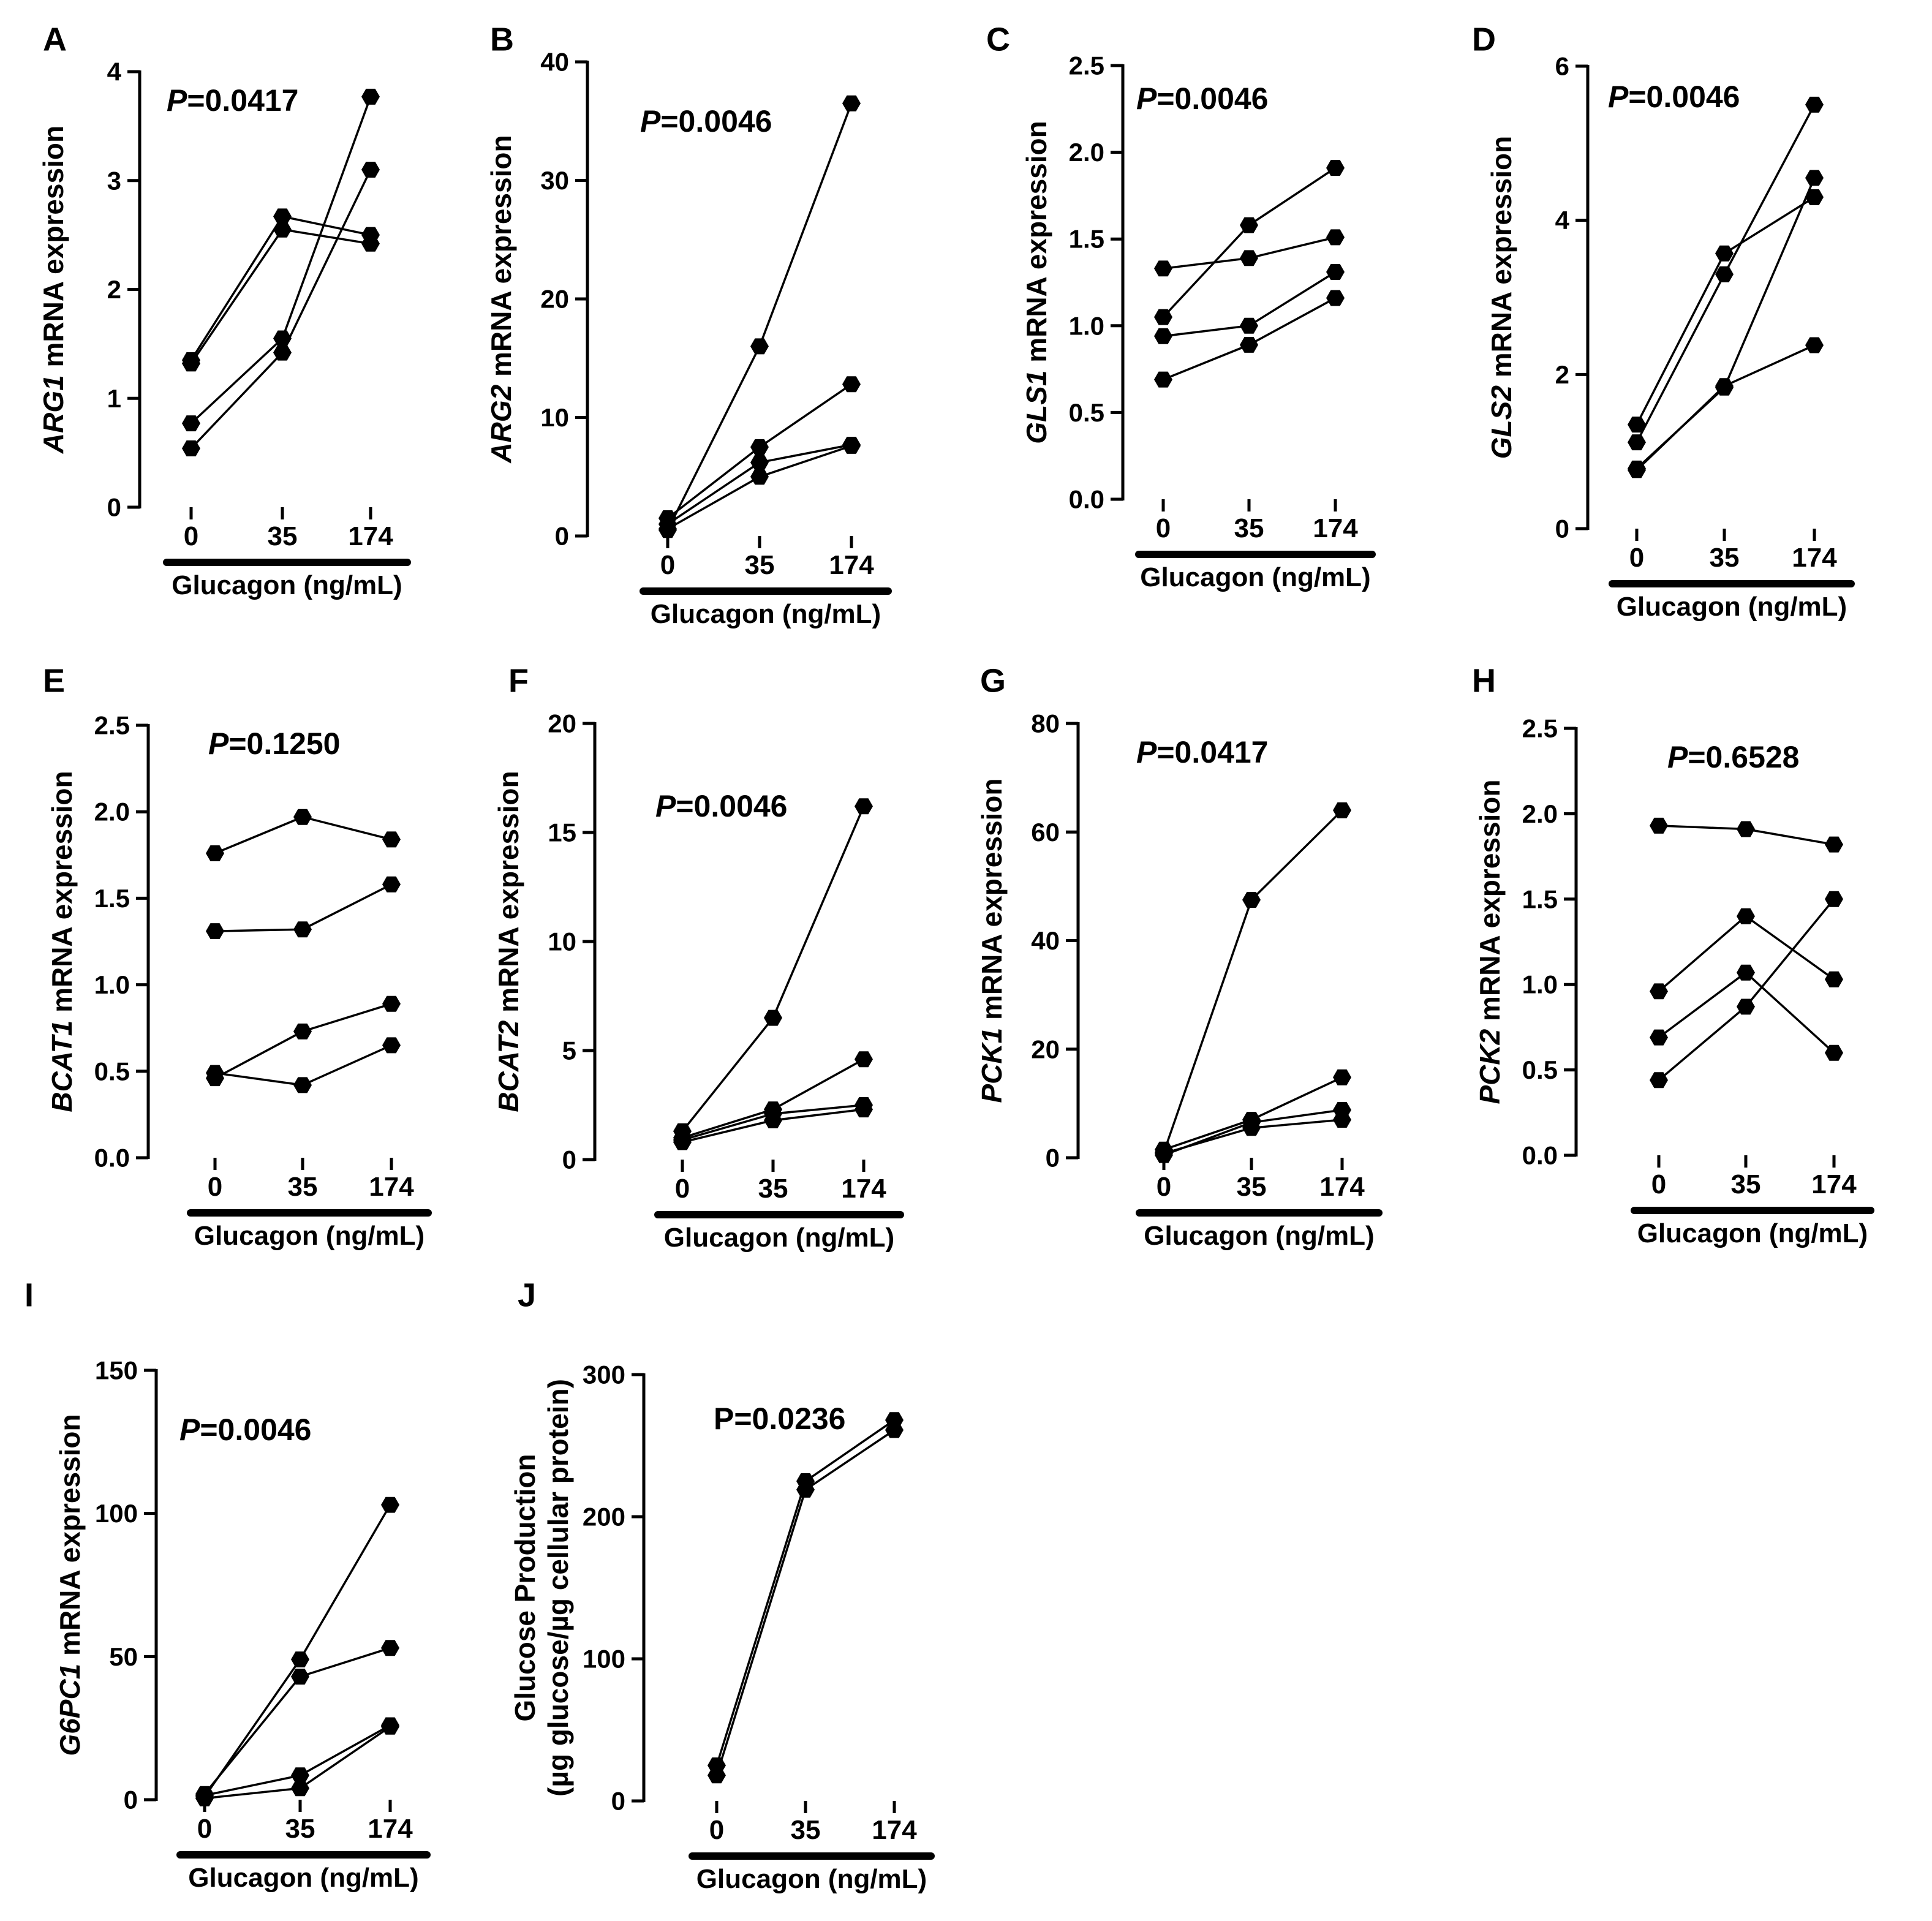  I want to click on data-point-s3-x0, so click(1163, 336).